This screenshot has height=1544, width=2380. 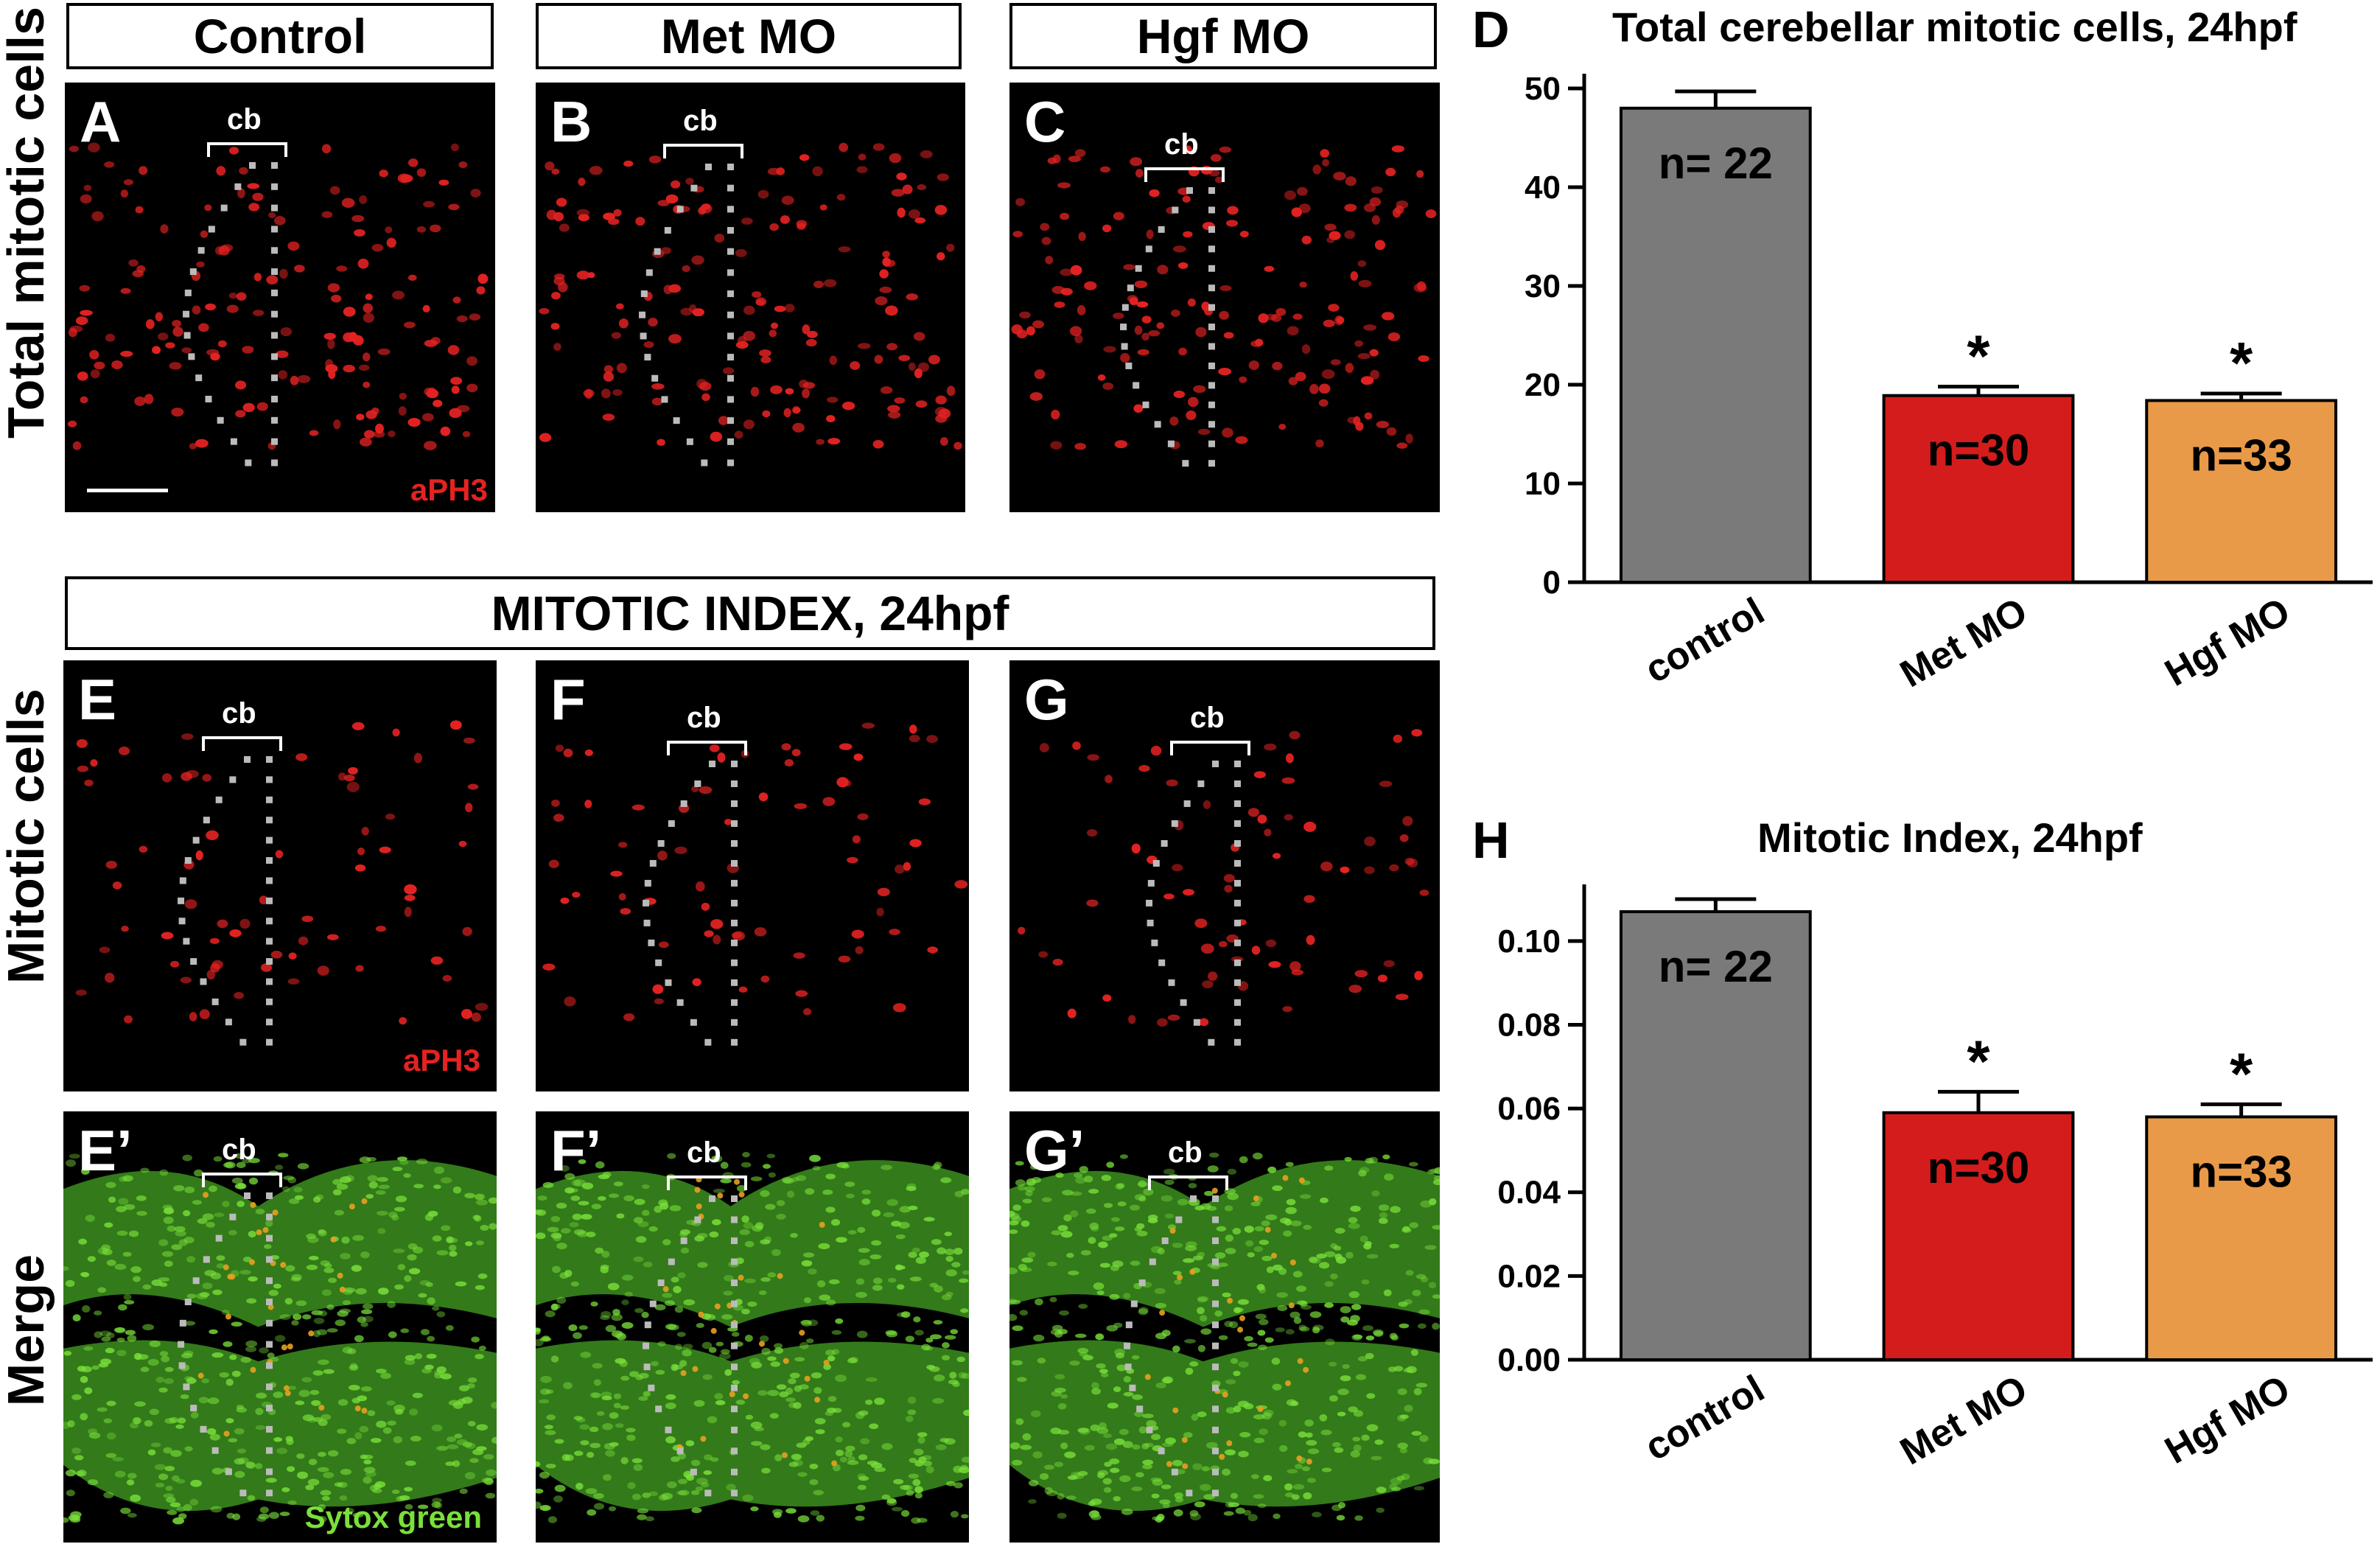 What do you see at coordinates (704, 1152) in the screenshot?
I see `cb-region-label: cb` at bounding box center [704, 1152].